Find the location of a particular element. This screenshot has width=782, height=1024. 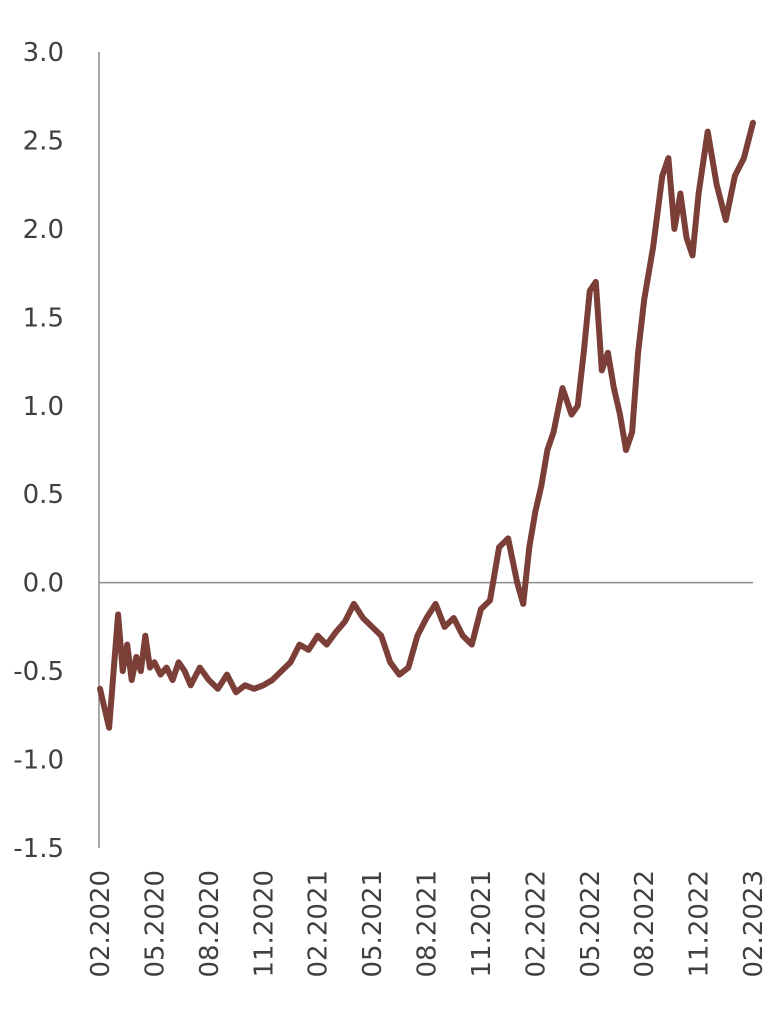

x-tick-label: 02.2021 is located at coordinates (319, 924).